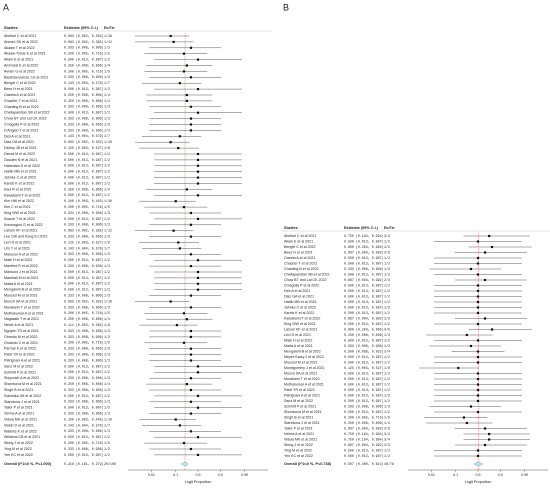 The height and width of the screenshot is (491, 550). What do you see at coordinates (298, 340) in the screenshot?
I see `study-name: Mate H et al 2022` at bounding box center [298, 340].